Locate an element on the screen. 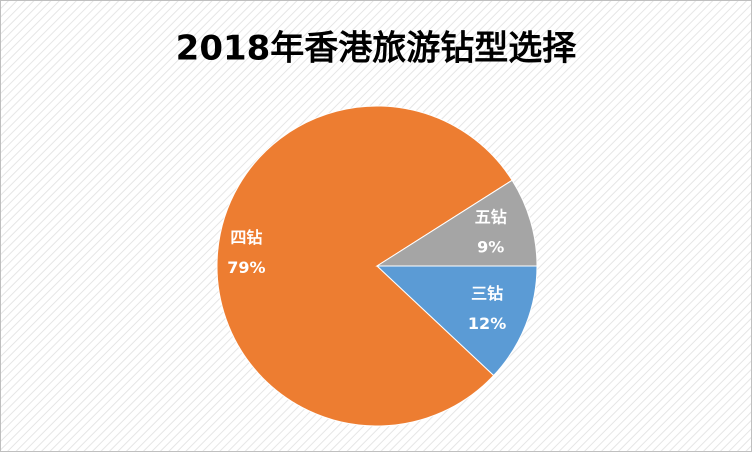  chart-title: 2018年香港旅游钻型选择 is located at coordinates (377, 49).